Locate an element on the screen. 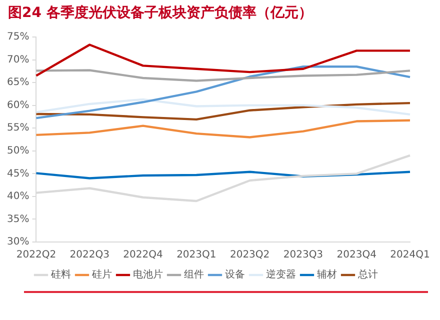 Image resolution: width=440 pixels, height=320 pixels. x-tick-label: 2023Q3 is located at coordinates (303, 255).